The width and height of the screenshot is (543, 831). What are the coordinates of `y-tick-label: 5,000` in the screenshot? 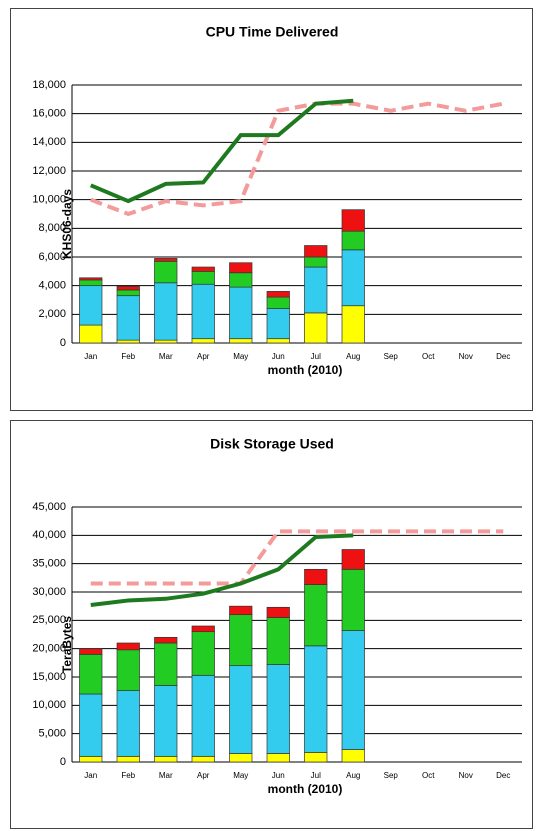 It's located at (52, 734).